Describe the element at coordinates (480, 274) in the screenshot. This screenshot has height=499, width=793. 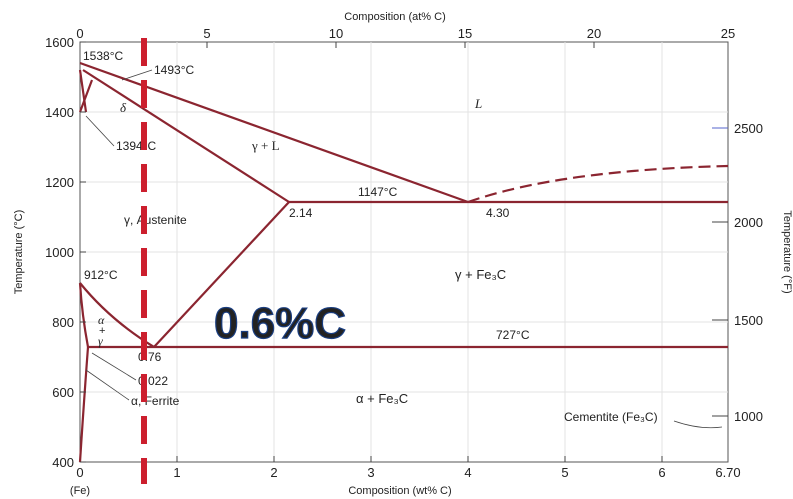
I see `label-gamma-fe3c: γ + Fe₃C` at that location.